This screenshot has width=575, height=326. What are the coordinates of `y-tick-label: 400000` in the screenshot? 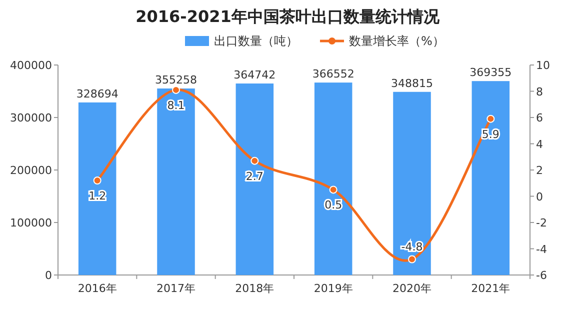 It's located at (31, 65).